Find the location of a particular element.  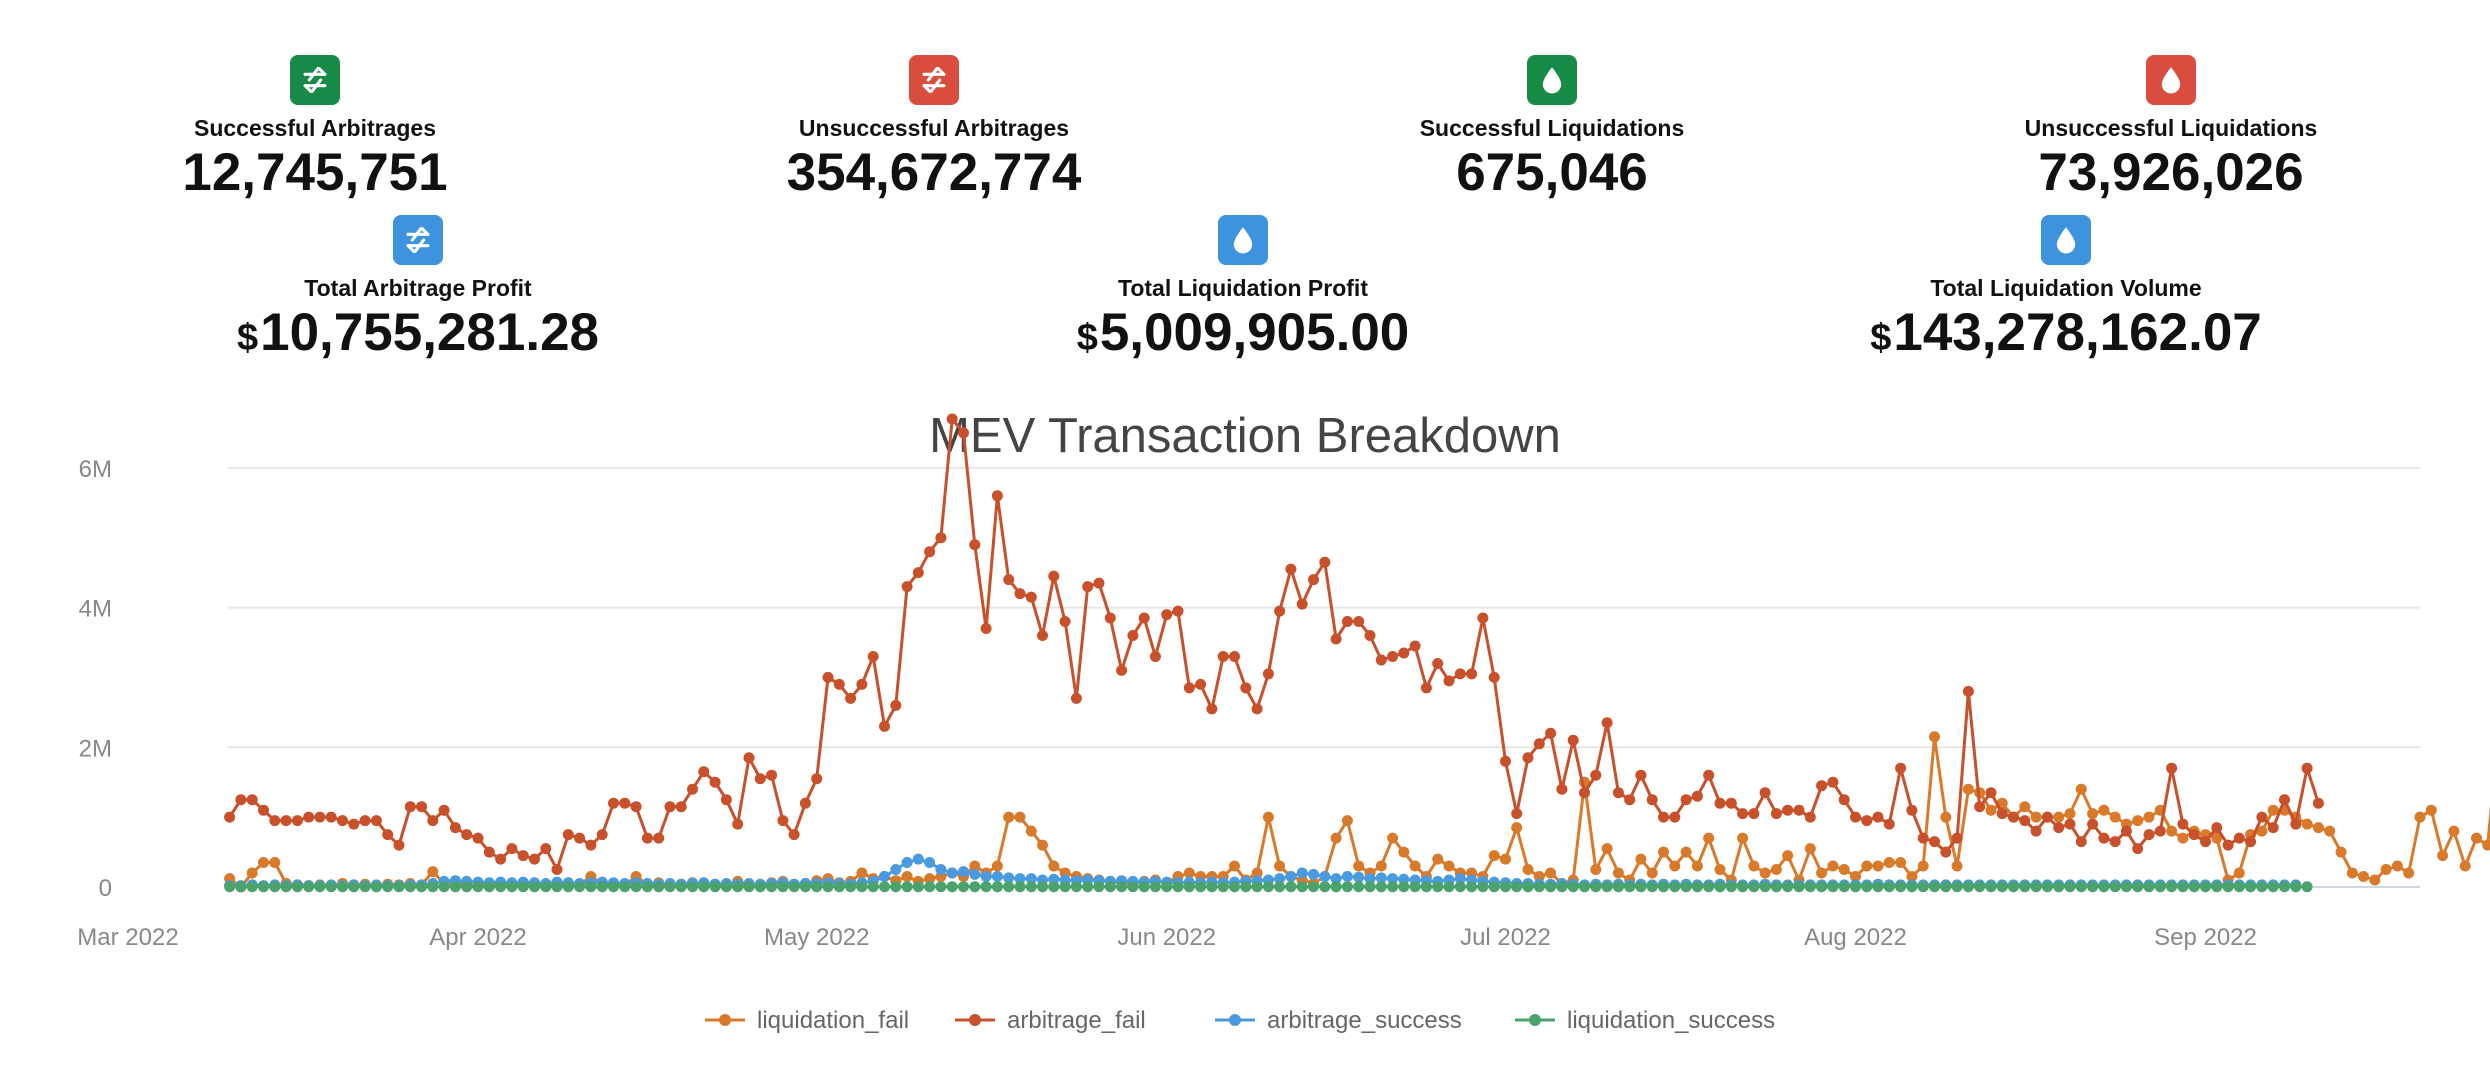

stat-value: 12,745,751 is located at coordinates (315, 172).